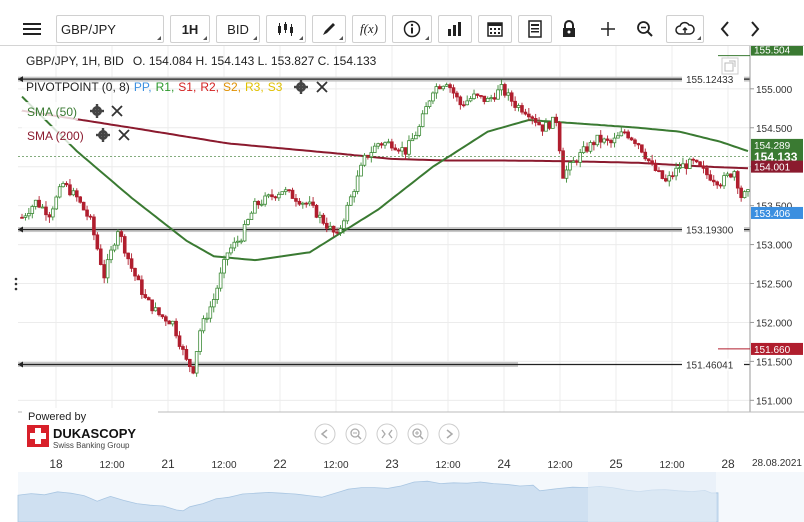  Describe the element at coordinates (652, 497) in the screenshot. I see `navigator-window` at that location.